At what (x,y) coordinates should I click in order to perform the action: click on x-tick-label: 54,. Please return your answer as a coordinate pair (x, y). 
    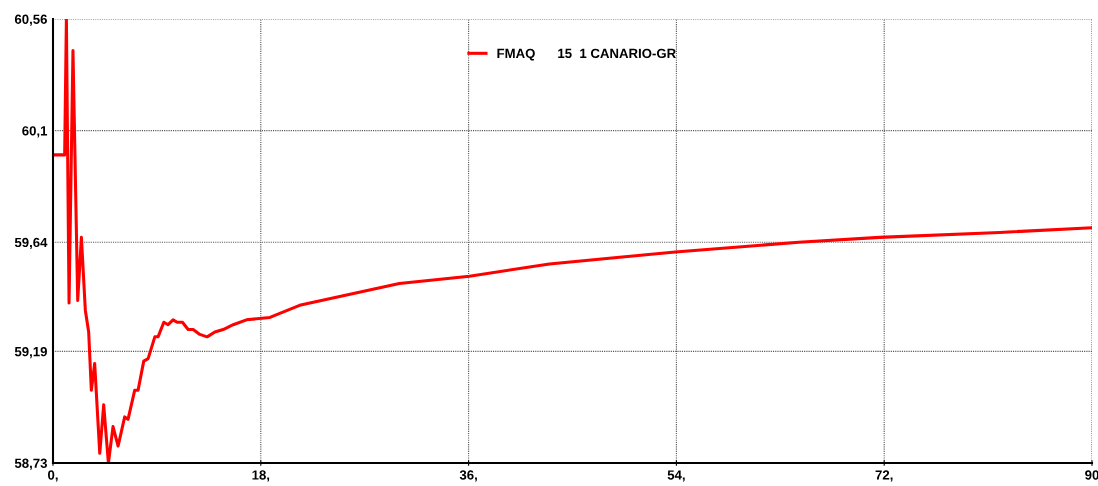
    Looking at the image, I should click on (676, 476).